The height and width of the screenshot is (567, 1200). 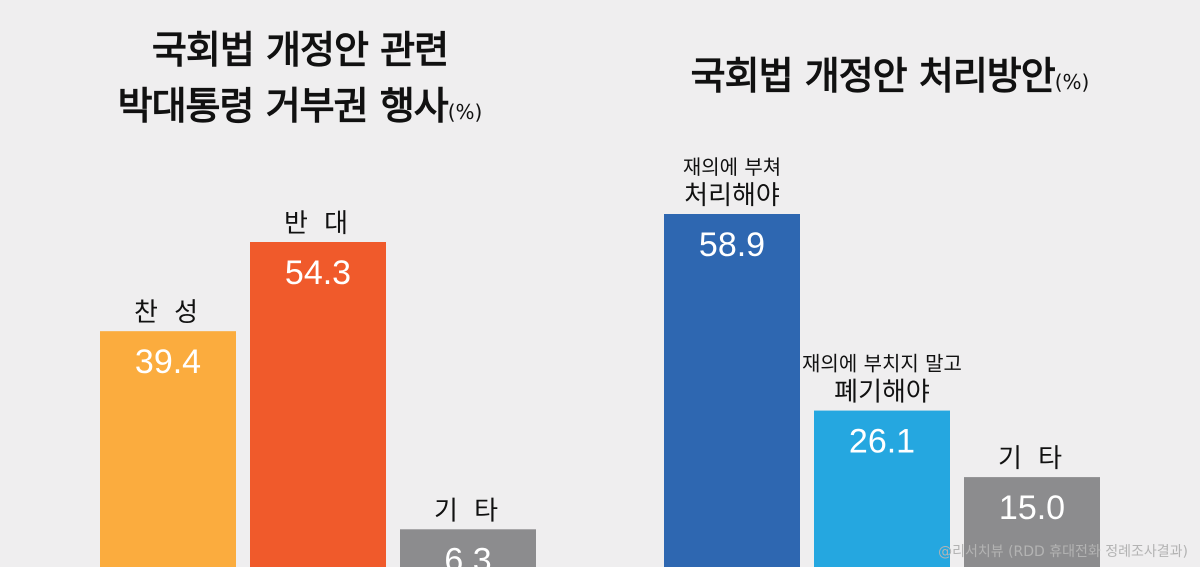 I want to click on category-label: 반 대, so click(x=318, y=224).